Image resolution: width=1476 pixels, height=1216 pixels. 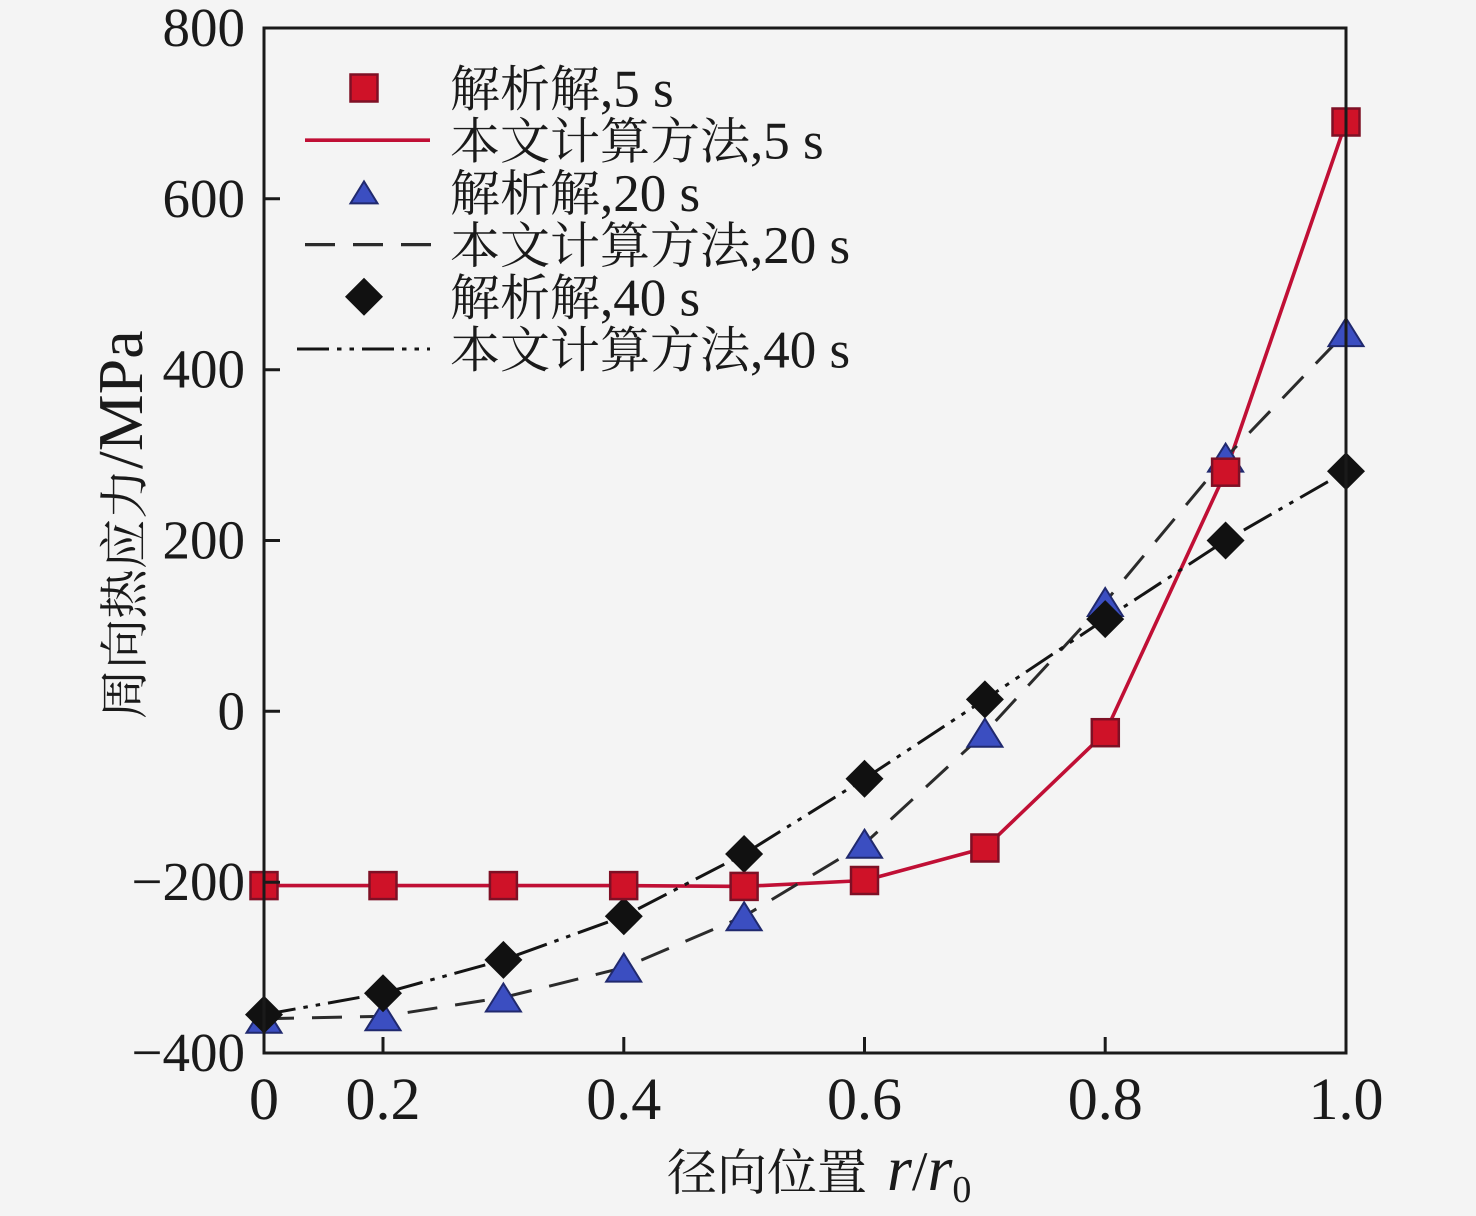 I want to click on svg-text: 800, so click(x=204, y=29).